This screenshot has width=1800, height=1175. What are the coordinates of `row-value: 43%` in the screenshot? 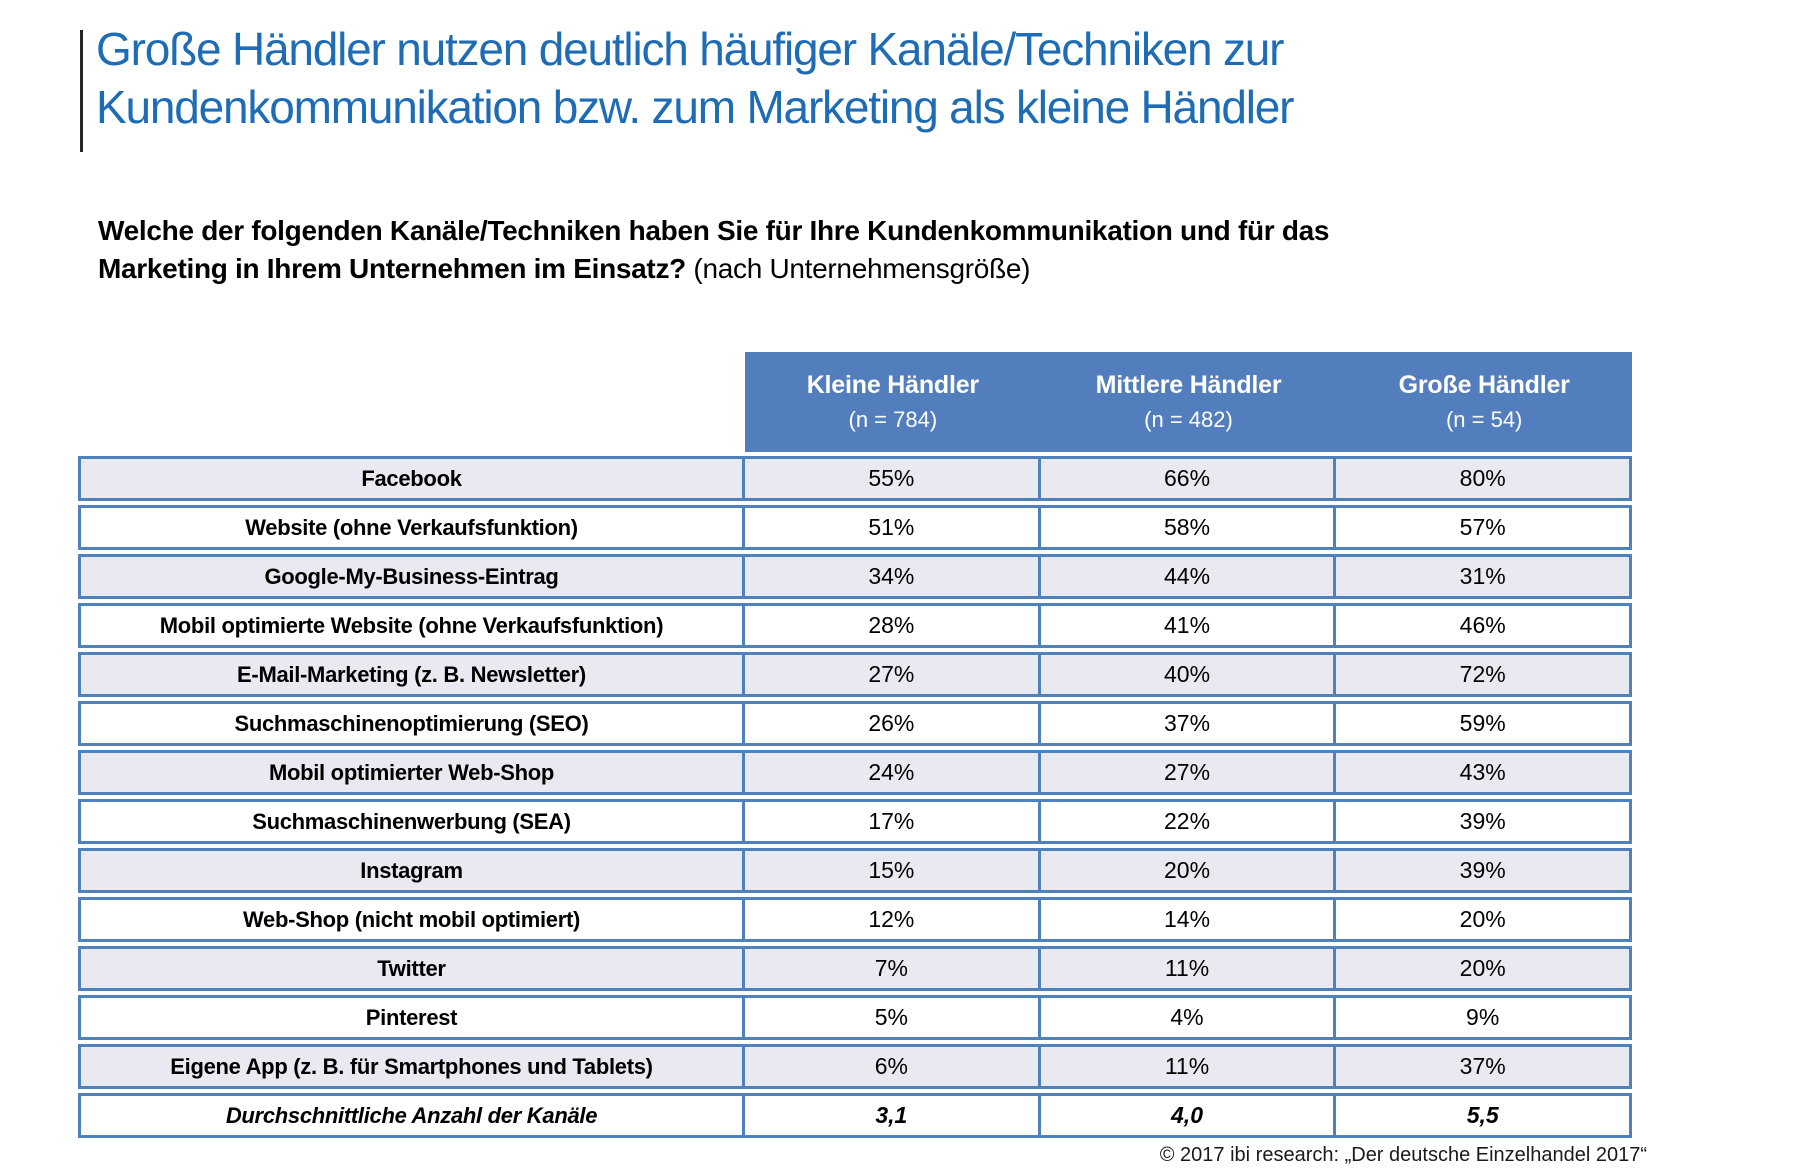 It's located at (1481, 772).